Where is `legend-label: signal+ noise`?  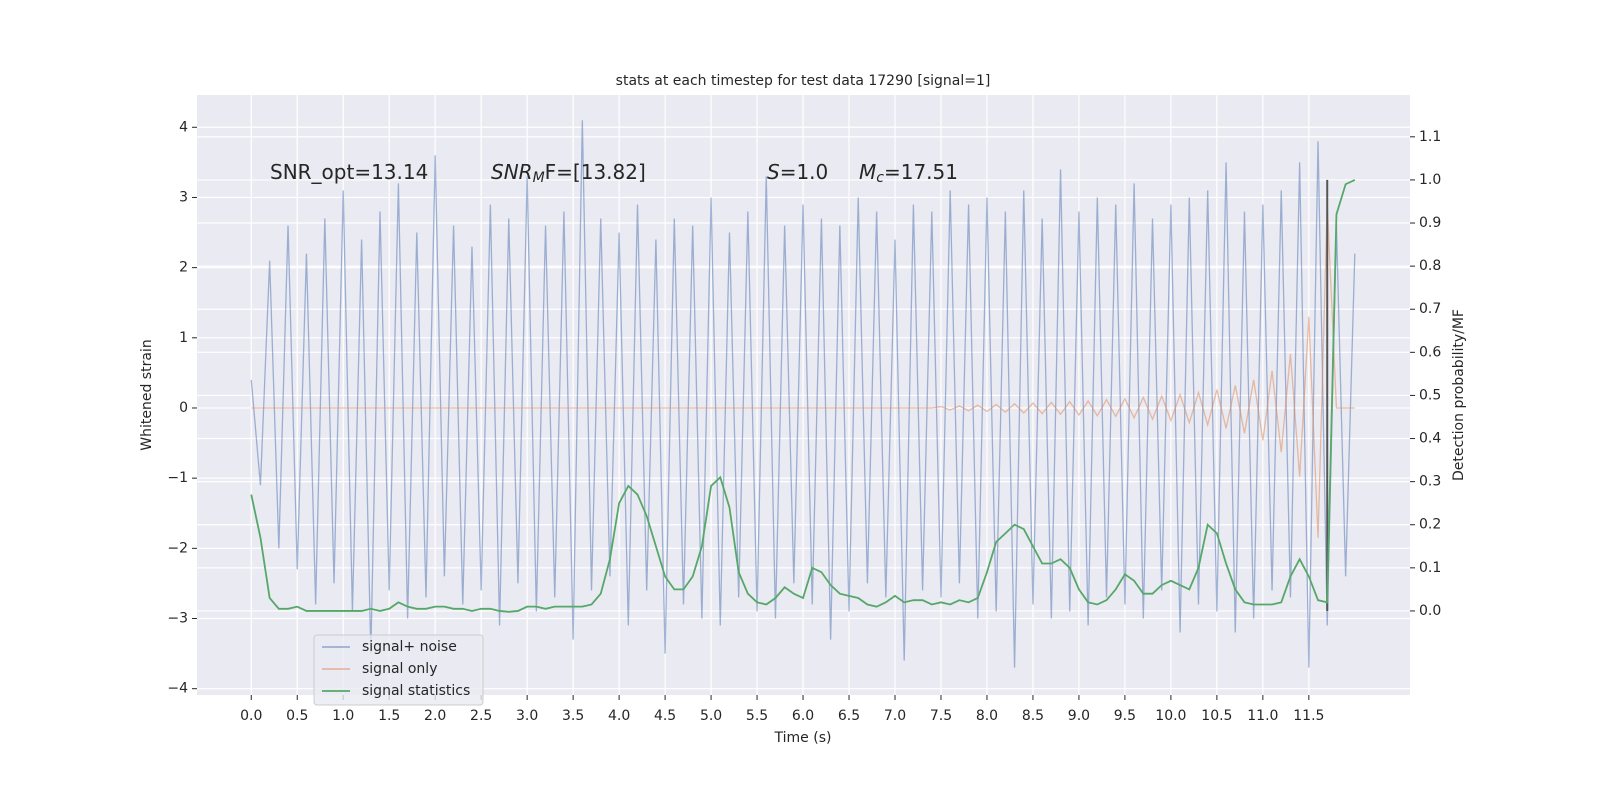 legend-label: signal+ noise is located at coordinates (409, 647).